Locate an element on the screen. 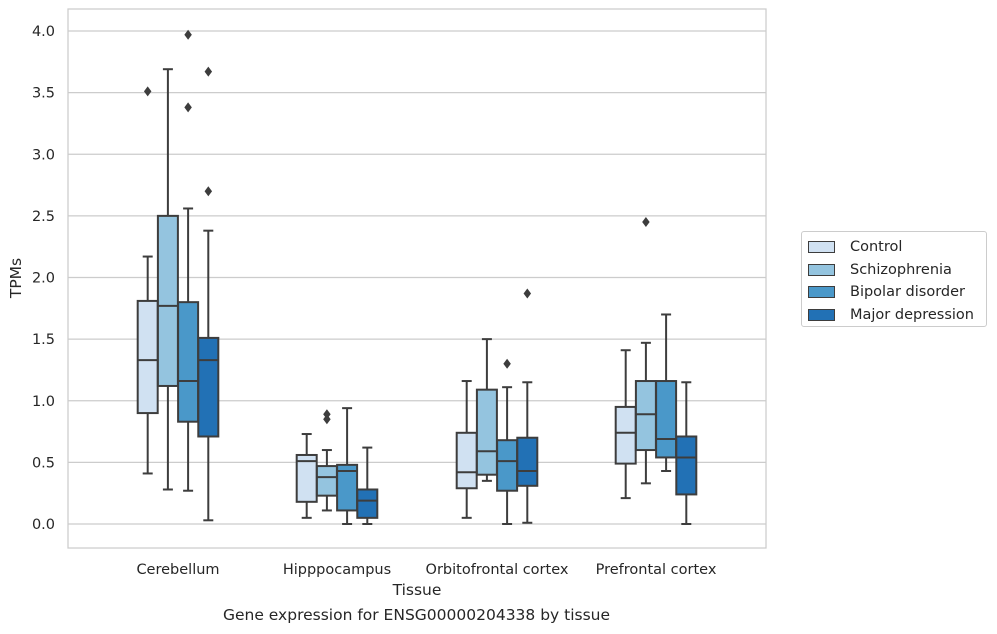  legend-label: Major depression is located at coordinates (912, 314).